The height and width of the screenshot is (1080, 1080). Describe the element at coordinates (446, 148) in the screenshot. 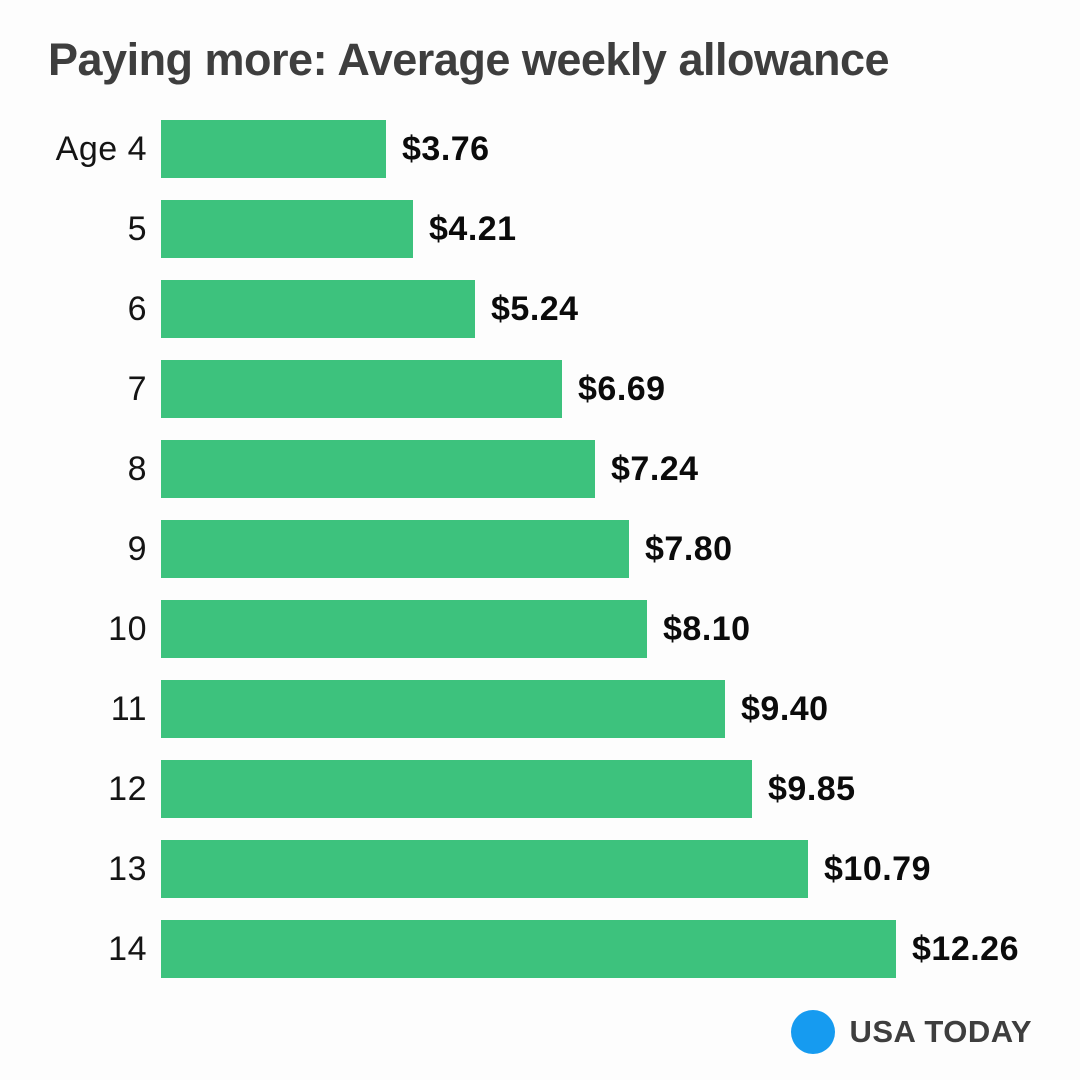

I see `value-label: $3.76` at that location.